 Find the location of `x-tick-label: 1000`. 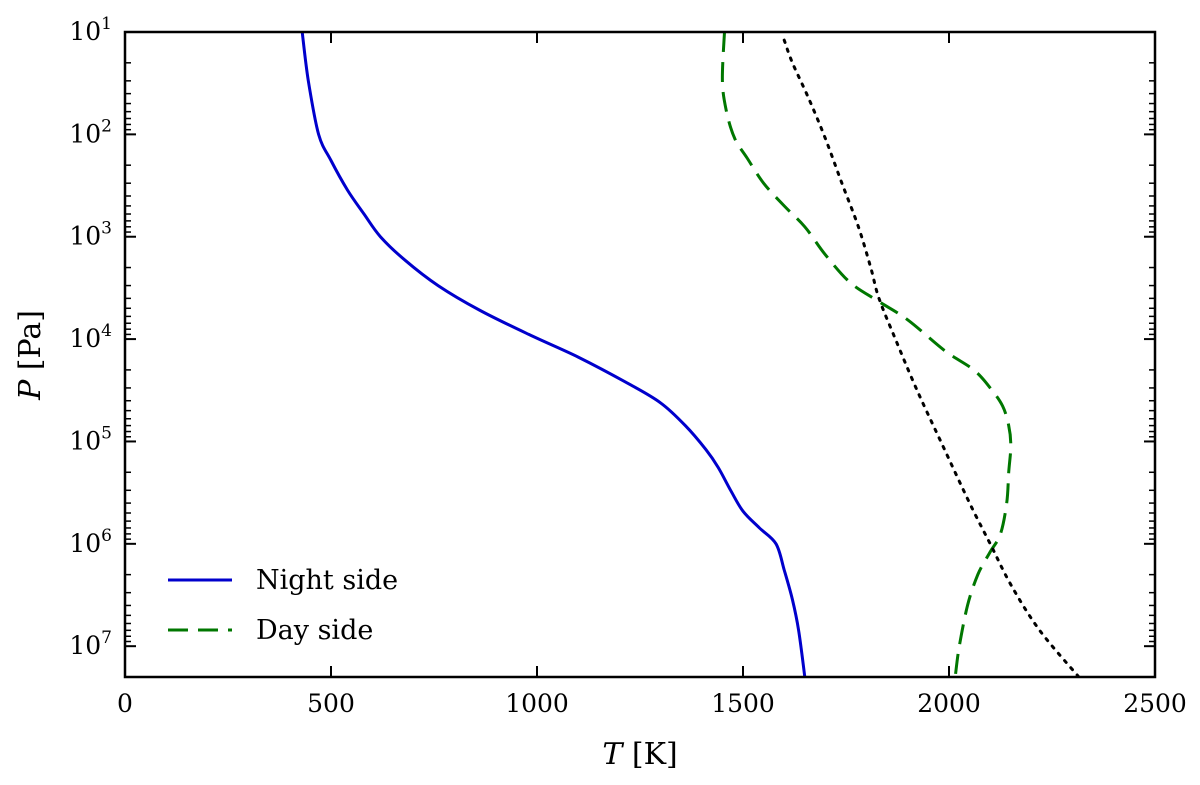

x-tick-label: 1000 is located at coordinates (537, 703).